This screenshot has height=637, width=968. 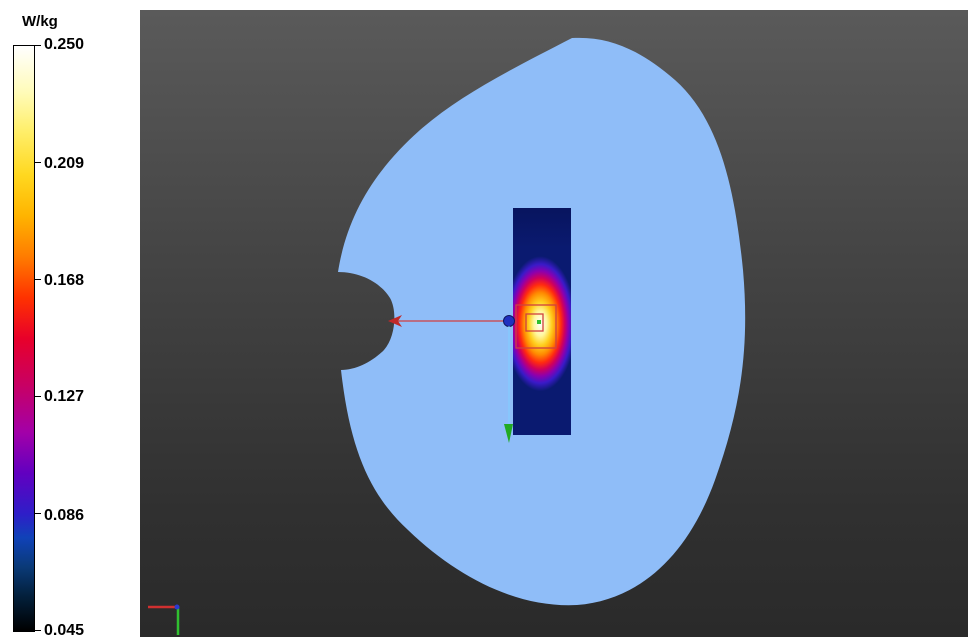 What do you see at coordinates (24, 338) in the screenshot?
I see `legend-color-bar` at bounding box center [24, 338].